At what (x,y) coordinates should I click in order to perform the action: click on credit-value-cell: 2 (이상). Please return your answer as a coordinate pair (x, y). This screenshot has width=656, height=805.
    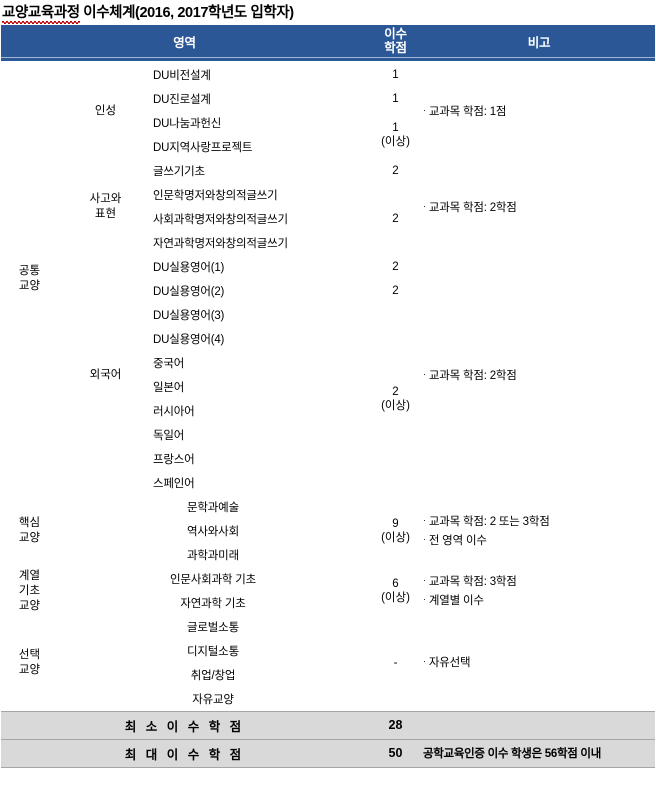
    Looking at the image, I should click on (395, 399).